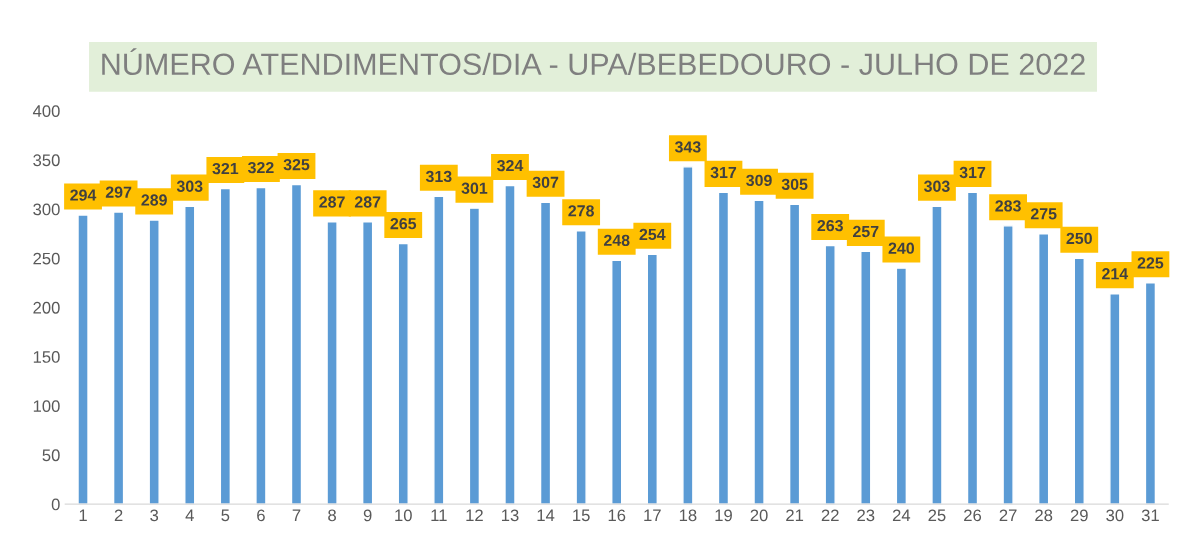 The image size is (1186, 554). What do you see at coordinates (46, 111) in the screenshot?
I see `y-tick-label: 400` at bounding box center [46, 111].